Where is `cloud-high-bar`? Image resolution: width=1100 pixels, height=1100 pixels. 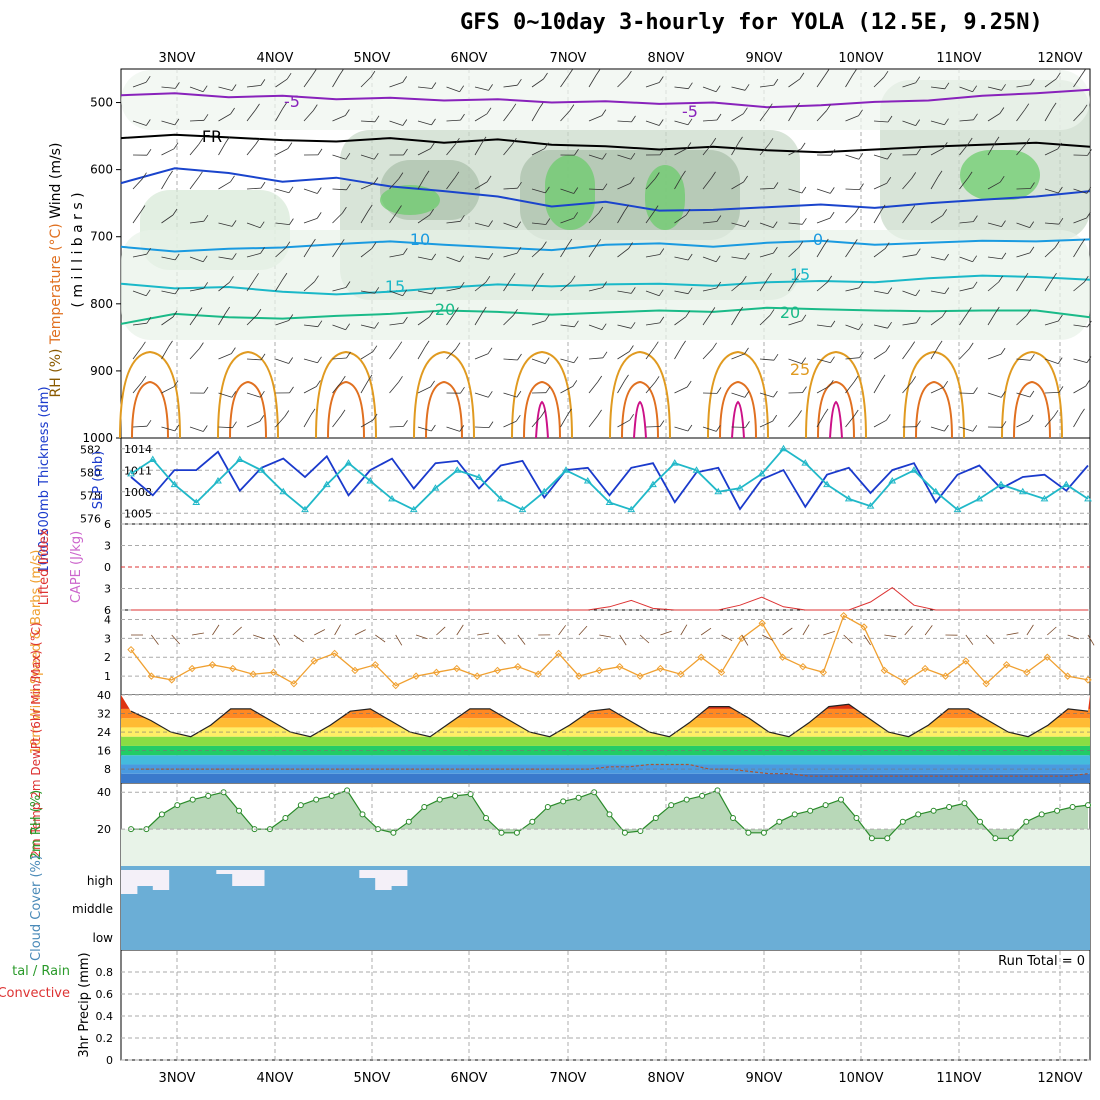 cloud-high-bar is located at coordinates (399, 878).